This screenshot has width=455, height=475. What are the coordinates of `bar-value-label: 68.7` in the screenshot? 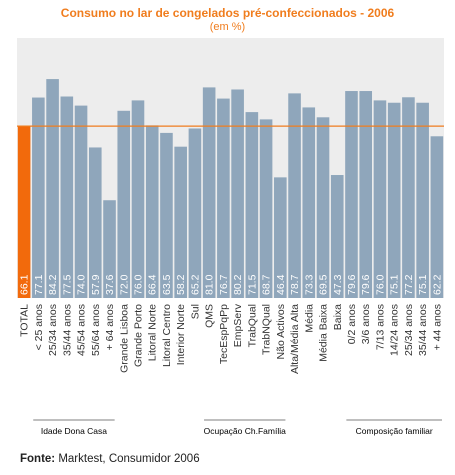 It's located at (267, 284).